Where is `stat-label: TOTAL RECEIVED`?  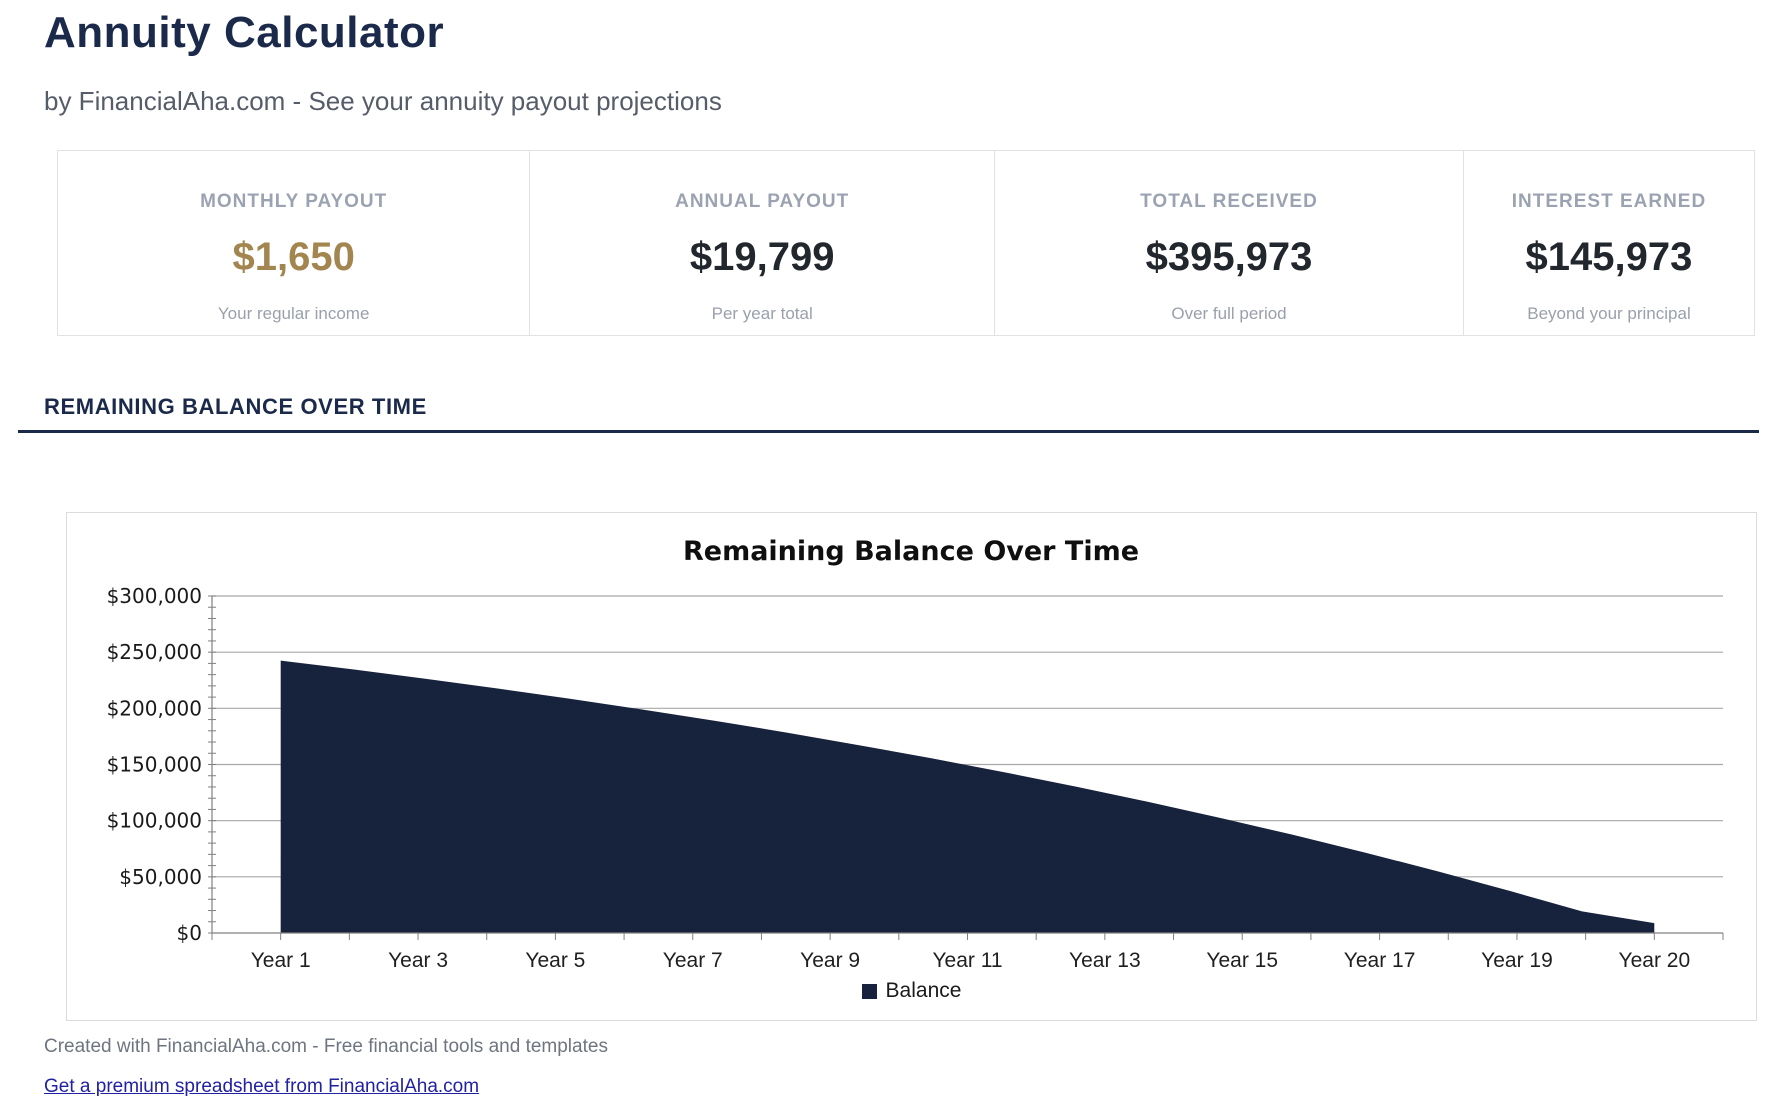 stat-label: TOTAL RECEIVED is located at coordinates (1229, 201).